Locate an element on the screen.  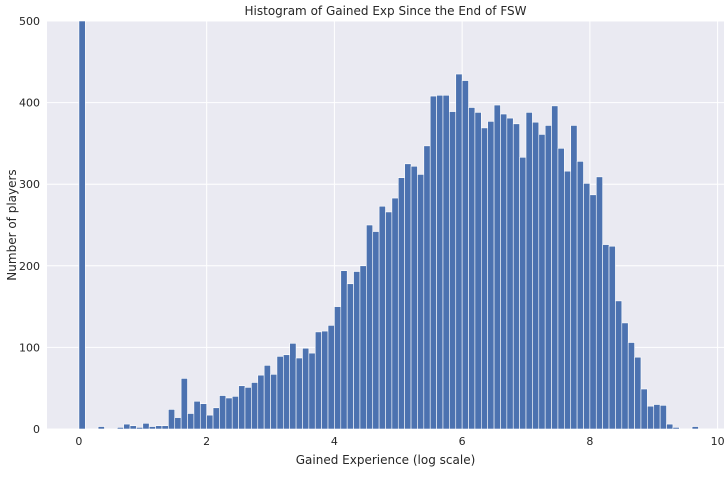
y-tick-label: 500 is located at coordinates (29, 21).